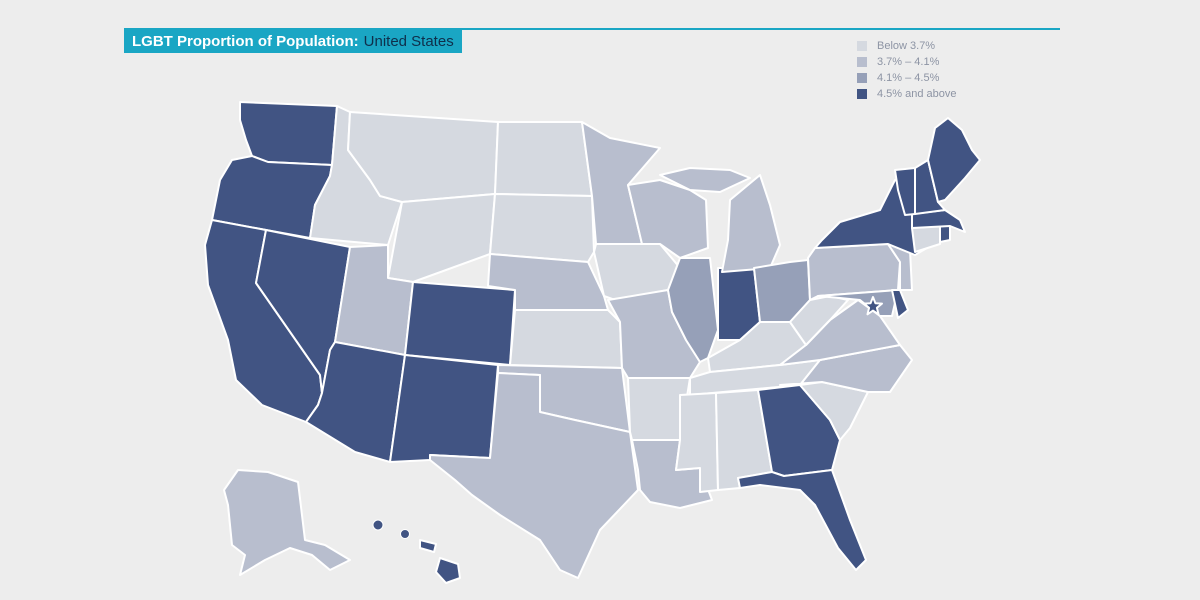  I want to click on legend-item: 4.1% – 4.5%, so click(907, 78).